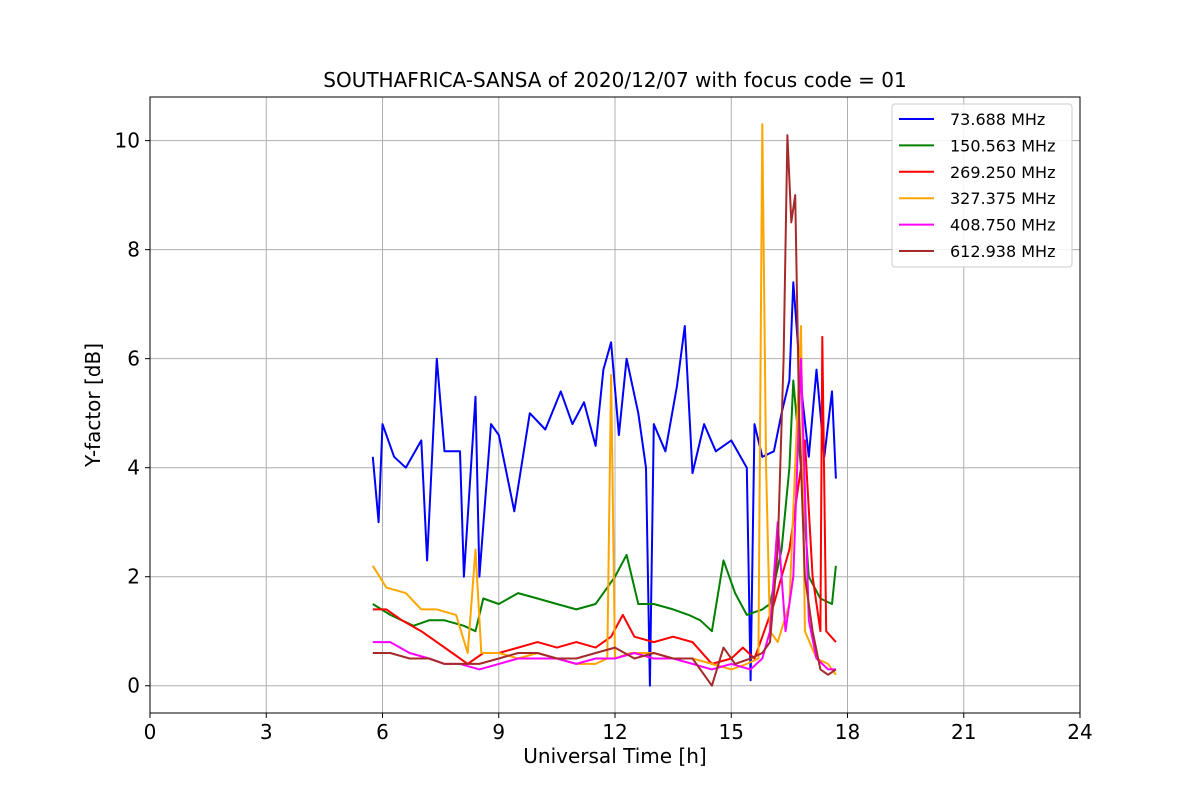  What do you see at coordinates (133, 468) in the screenshot?
I see `y-tick-label: 4` at bounding box center [133, 468].